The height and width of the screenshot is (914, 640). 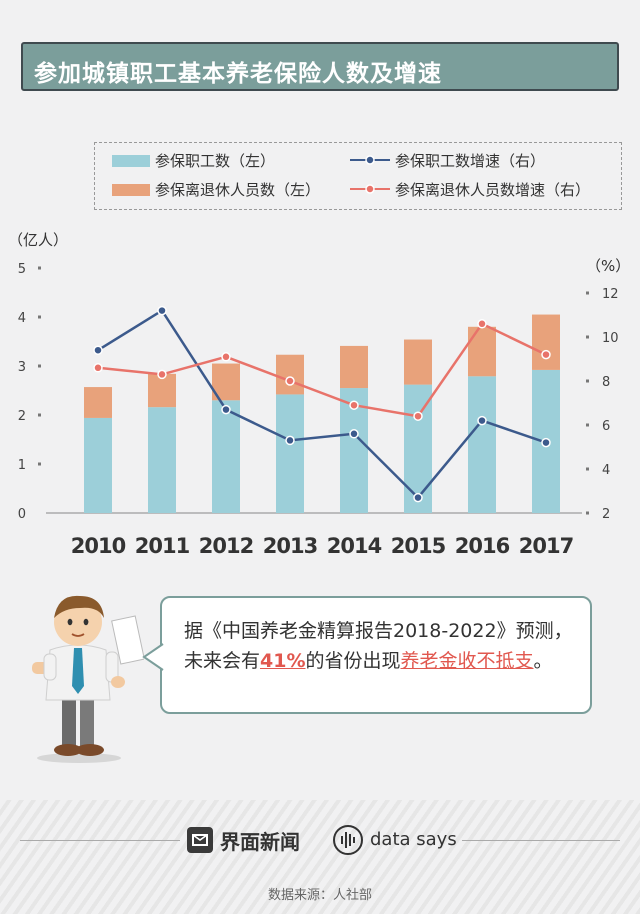 I want to click on title-banner: 参加城镇职工基本养老保险人数及增速, so click(x=320, y=66).